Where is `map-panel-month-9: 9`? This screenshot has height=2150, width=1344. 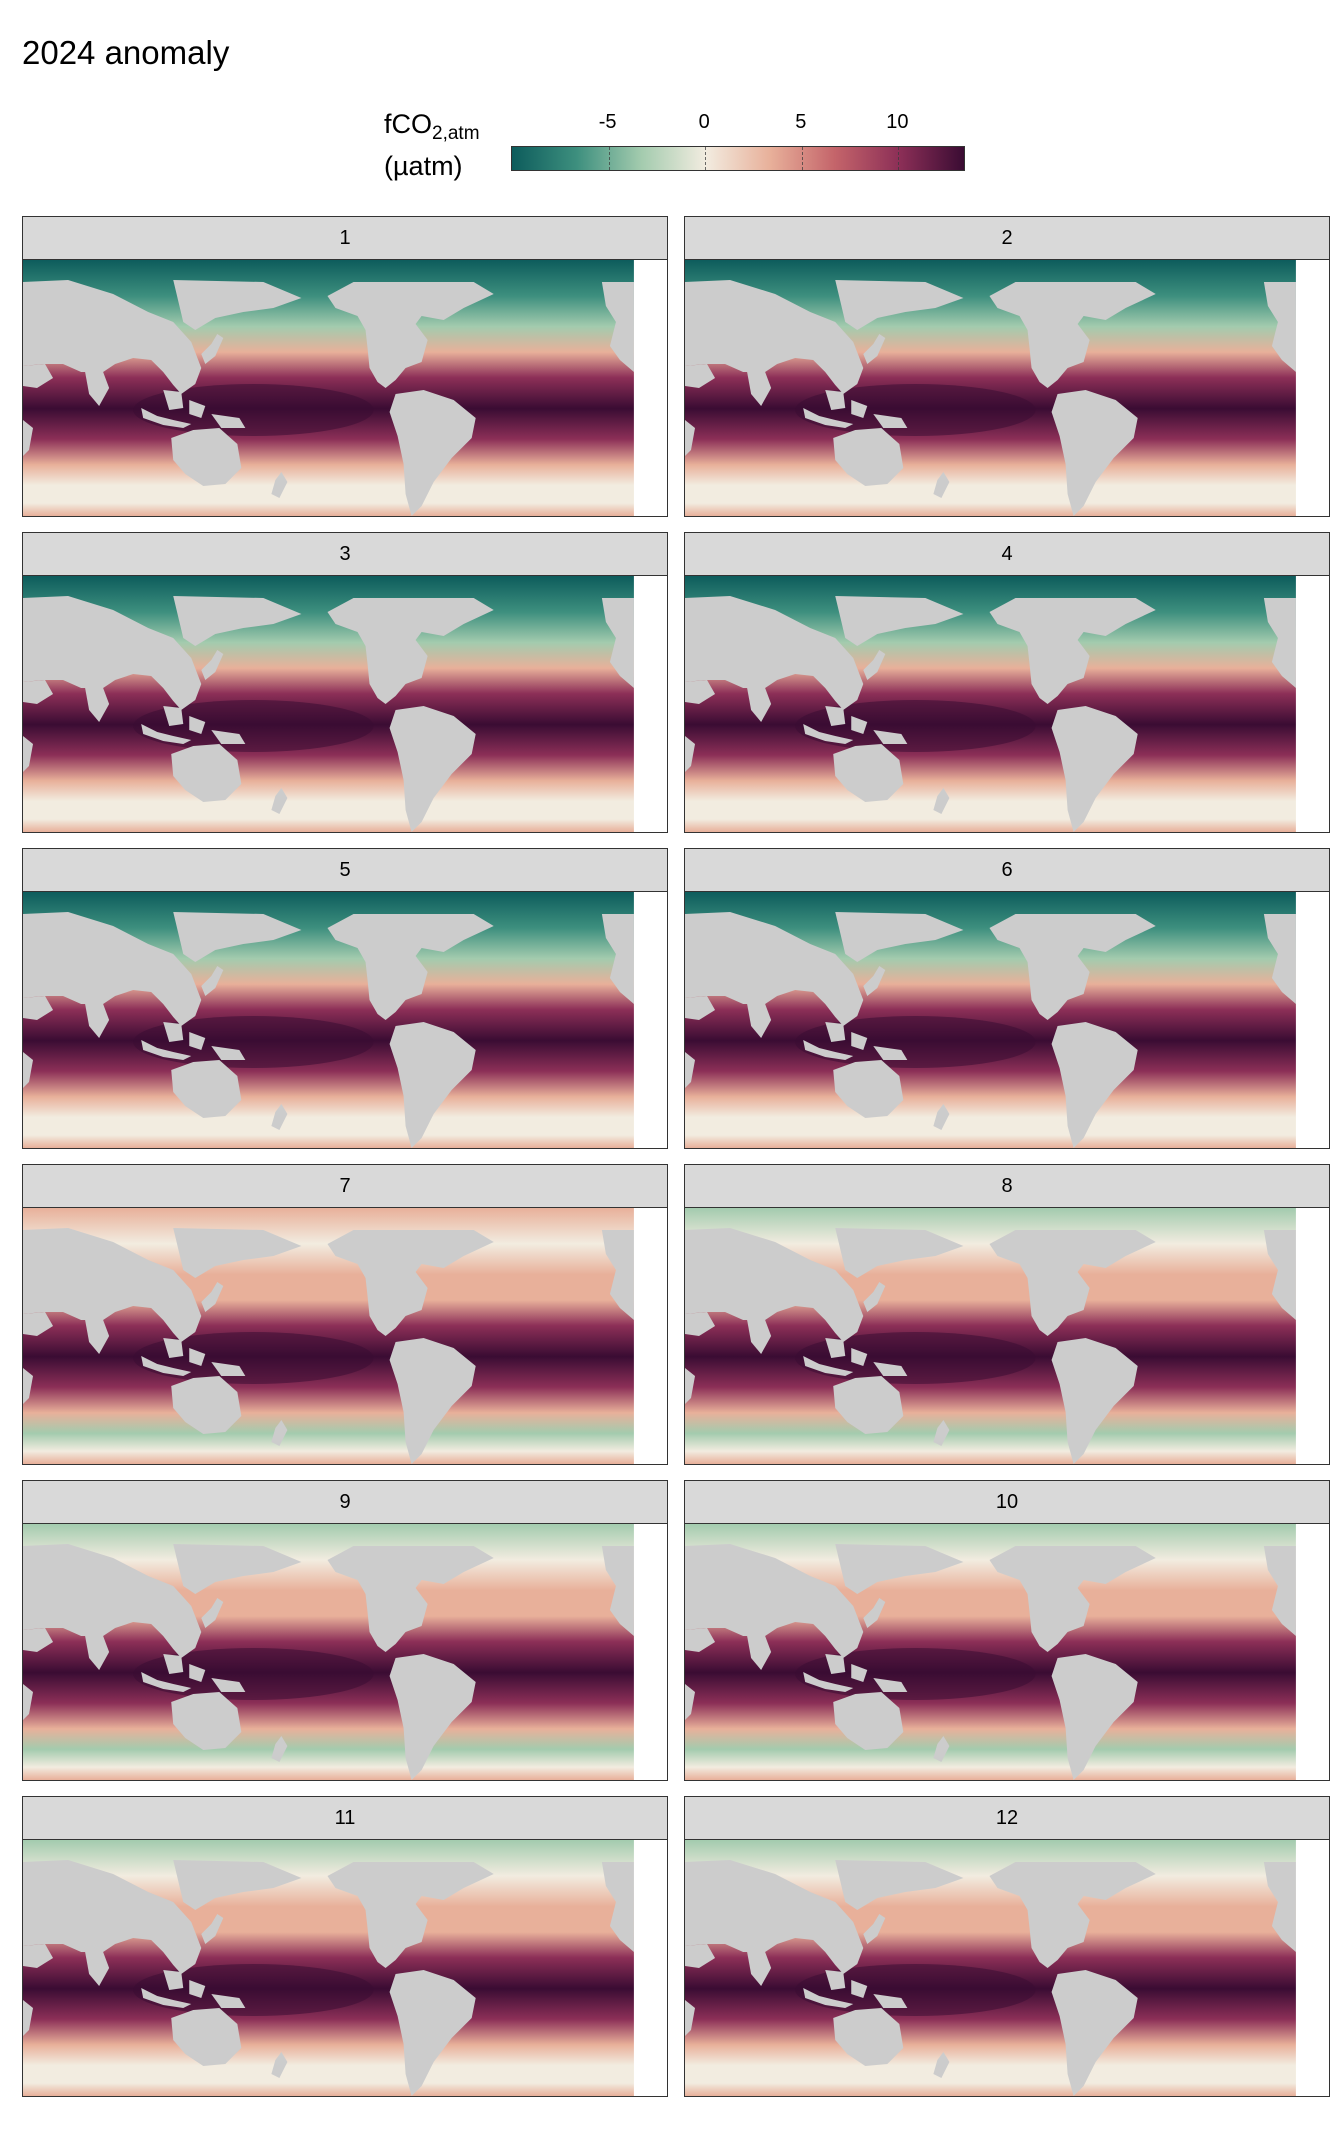
map-panel-month-9: 9 is located at coordinates (345, 1630).